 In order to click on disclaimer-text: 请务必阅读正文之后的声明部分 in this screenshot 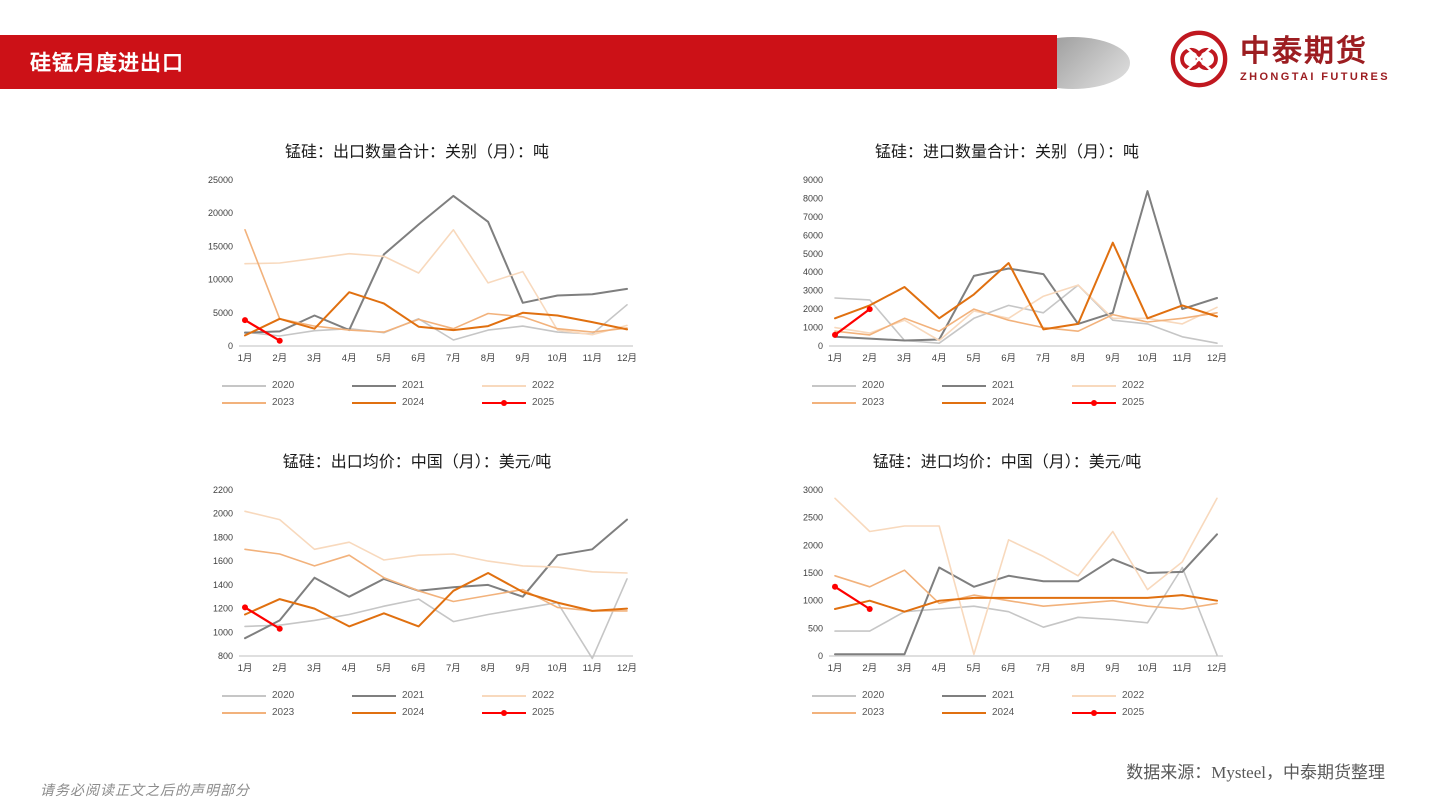, I will do `click(145, 791)`.